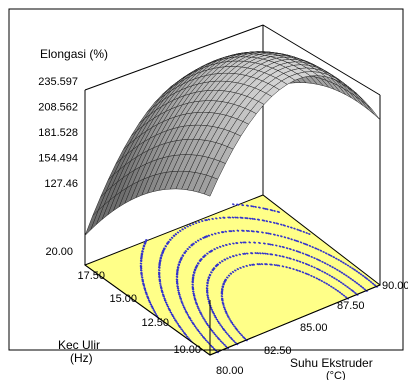 This screenshot has width=408, height=380. Describe the element at coordinates (58, 82) in the screenshot. I see `z-tick-label: 235.597` at that location.